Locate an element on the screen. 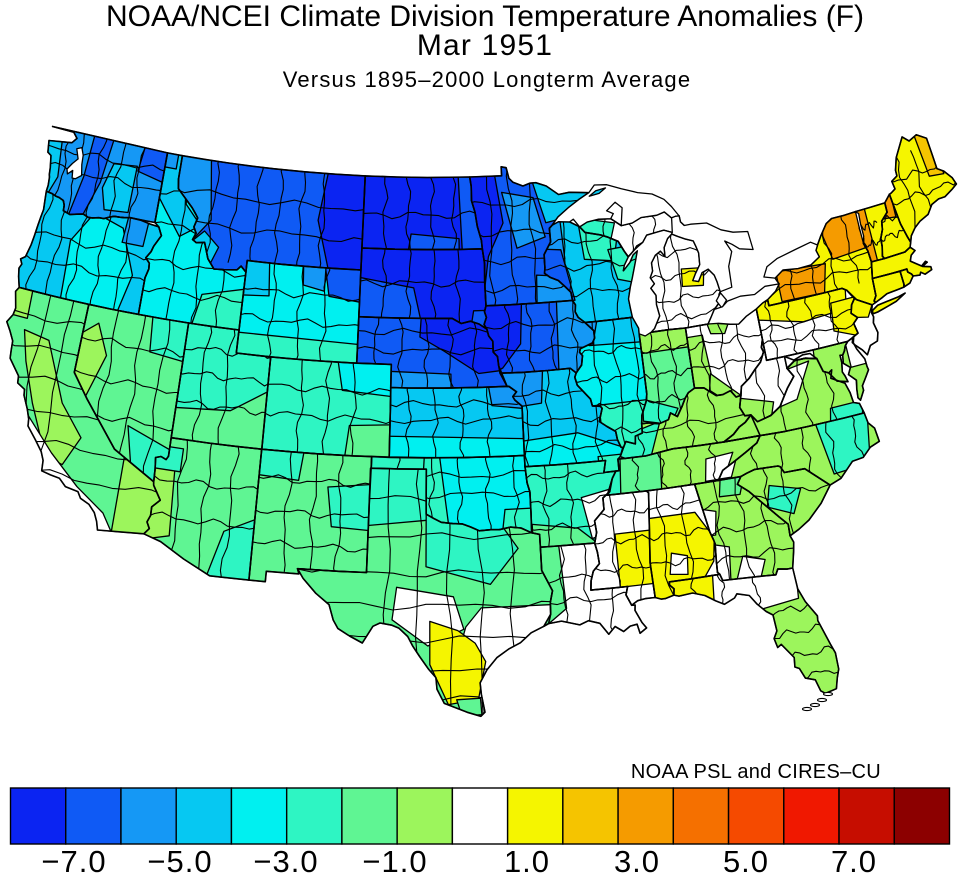 Image resolution: width=961 pixels, height=875 pixels. svg-text: NOAA PSL and CIRES–CU is located at coordinates (756, 772).